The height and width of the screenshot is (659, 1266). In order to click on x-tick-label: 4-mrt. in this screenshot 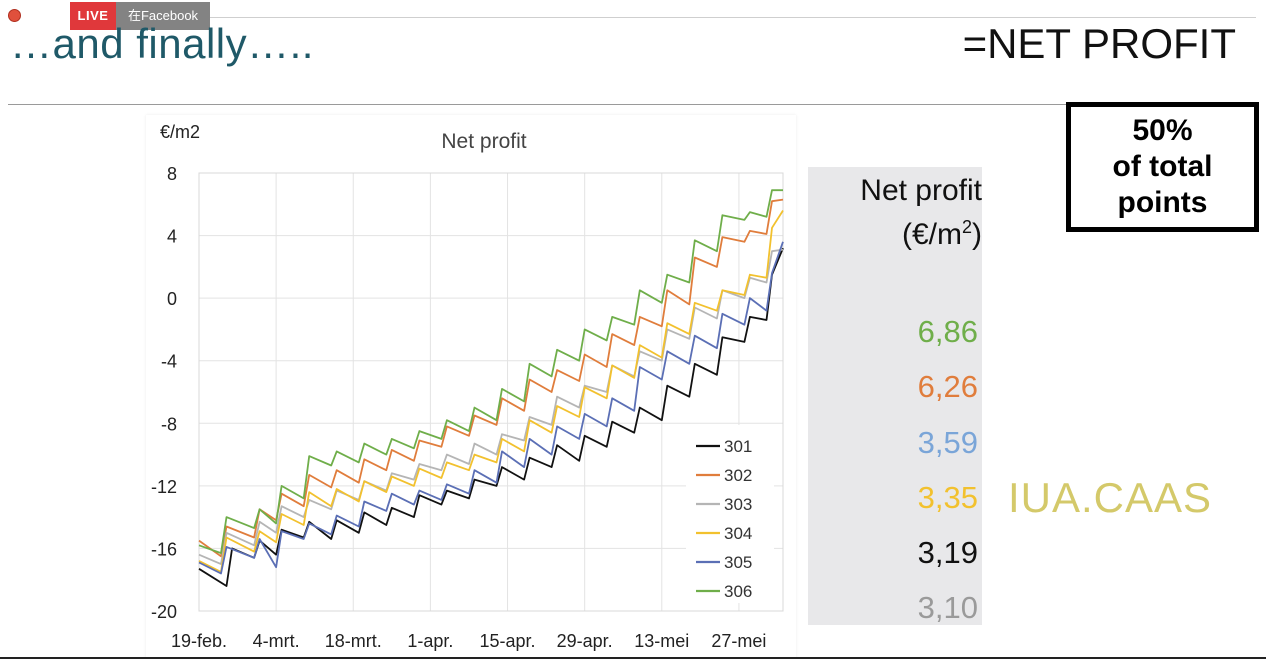, I will do `click(276, 641)`.